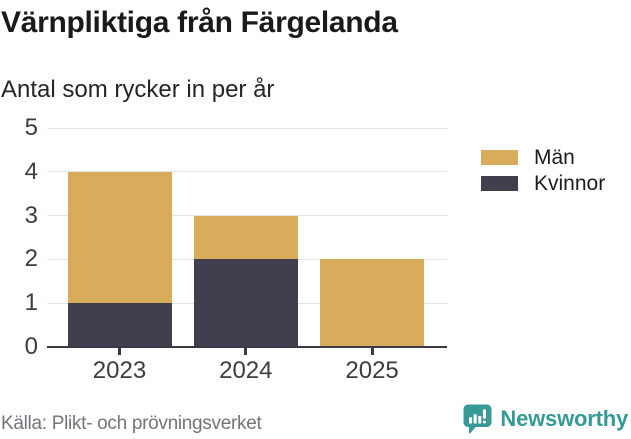  I want to click on newsworthy-logo-link: Newsworthy, so click(545, 419).